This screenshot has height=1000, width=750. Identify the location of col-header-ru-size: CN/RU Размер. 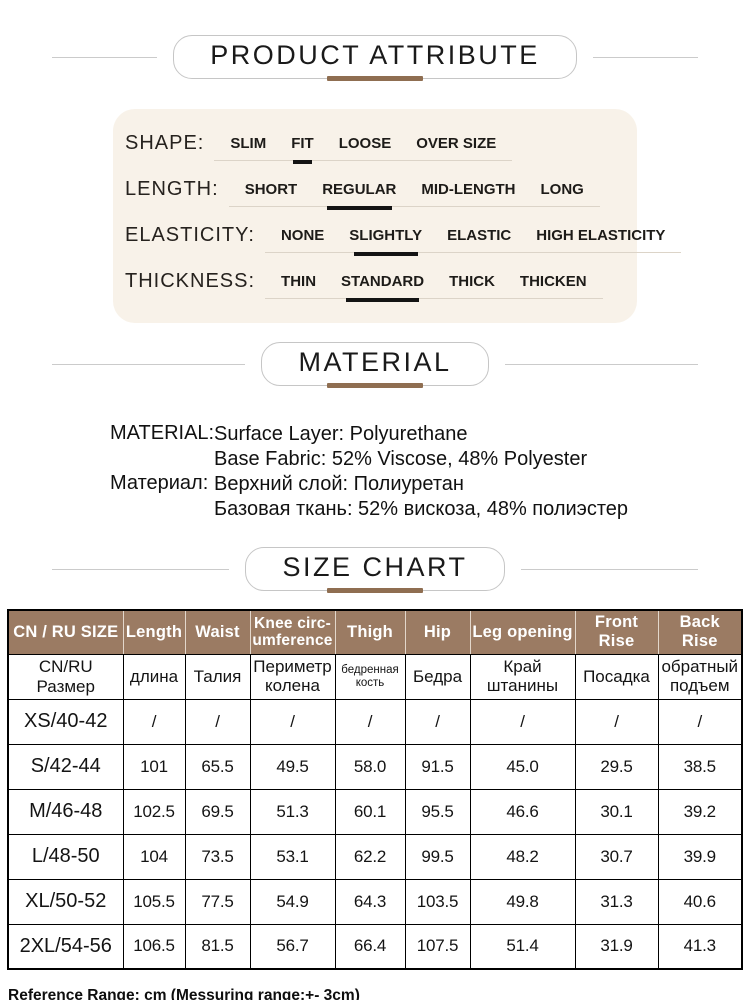
(65, 676).